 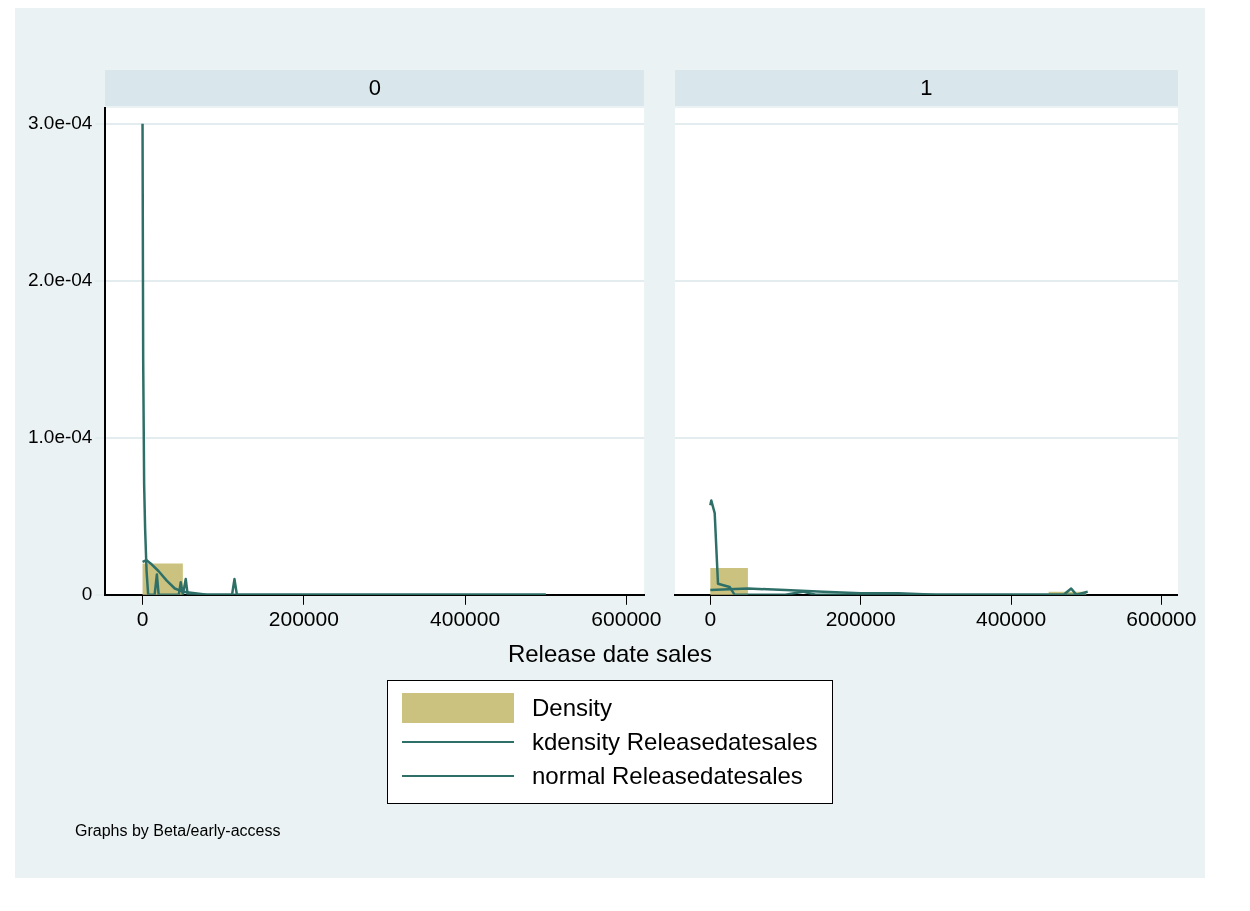 I want to click on x-axis-title: Release date sales, so click(x=610, y=654).